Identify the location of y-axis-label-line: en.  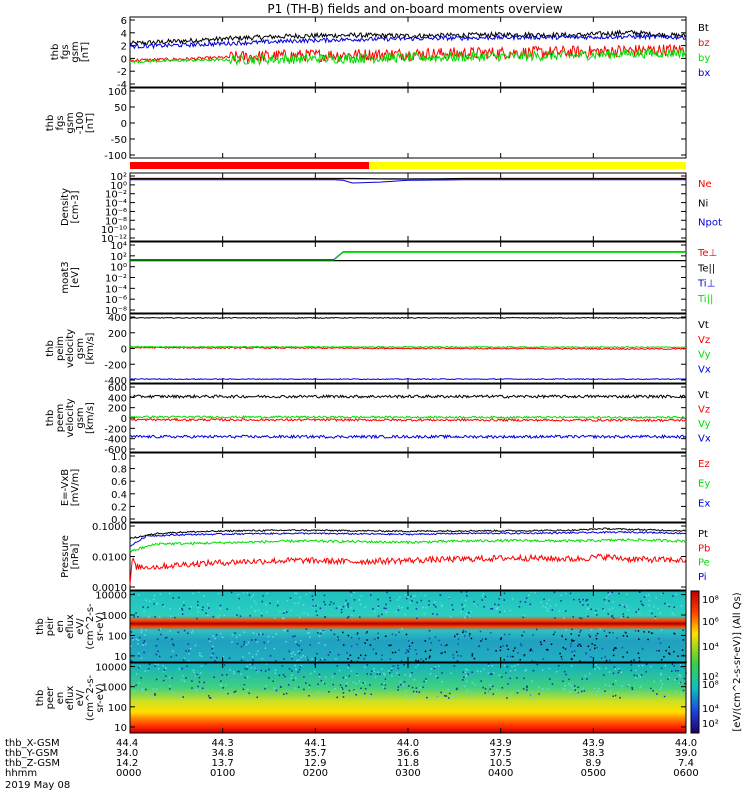
(60, 698).